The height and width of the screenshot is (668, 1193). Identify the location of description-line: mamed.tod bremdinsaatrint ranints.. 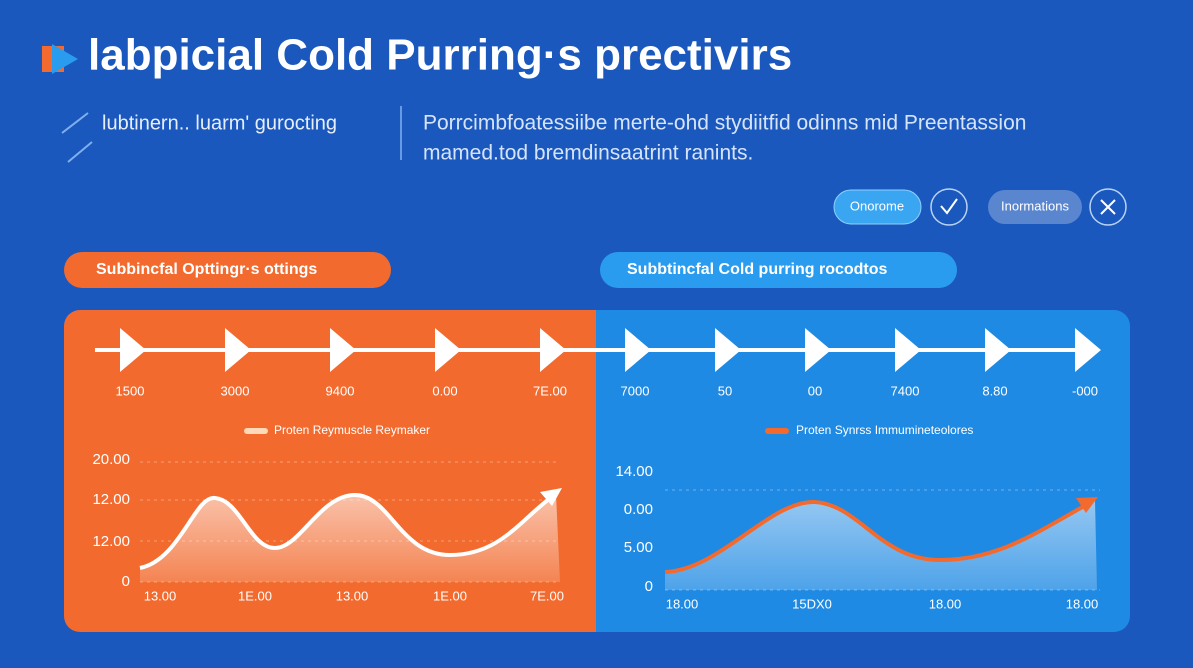
(588, 153).